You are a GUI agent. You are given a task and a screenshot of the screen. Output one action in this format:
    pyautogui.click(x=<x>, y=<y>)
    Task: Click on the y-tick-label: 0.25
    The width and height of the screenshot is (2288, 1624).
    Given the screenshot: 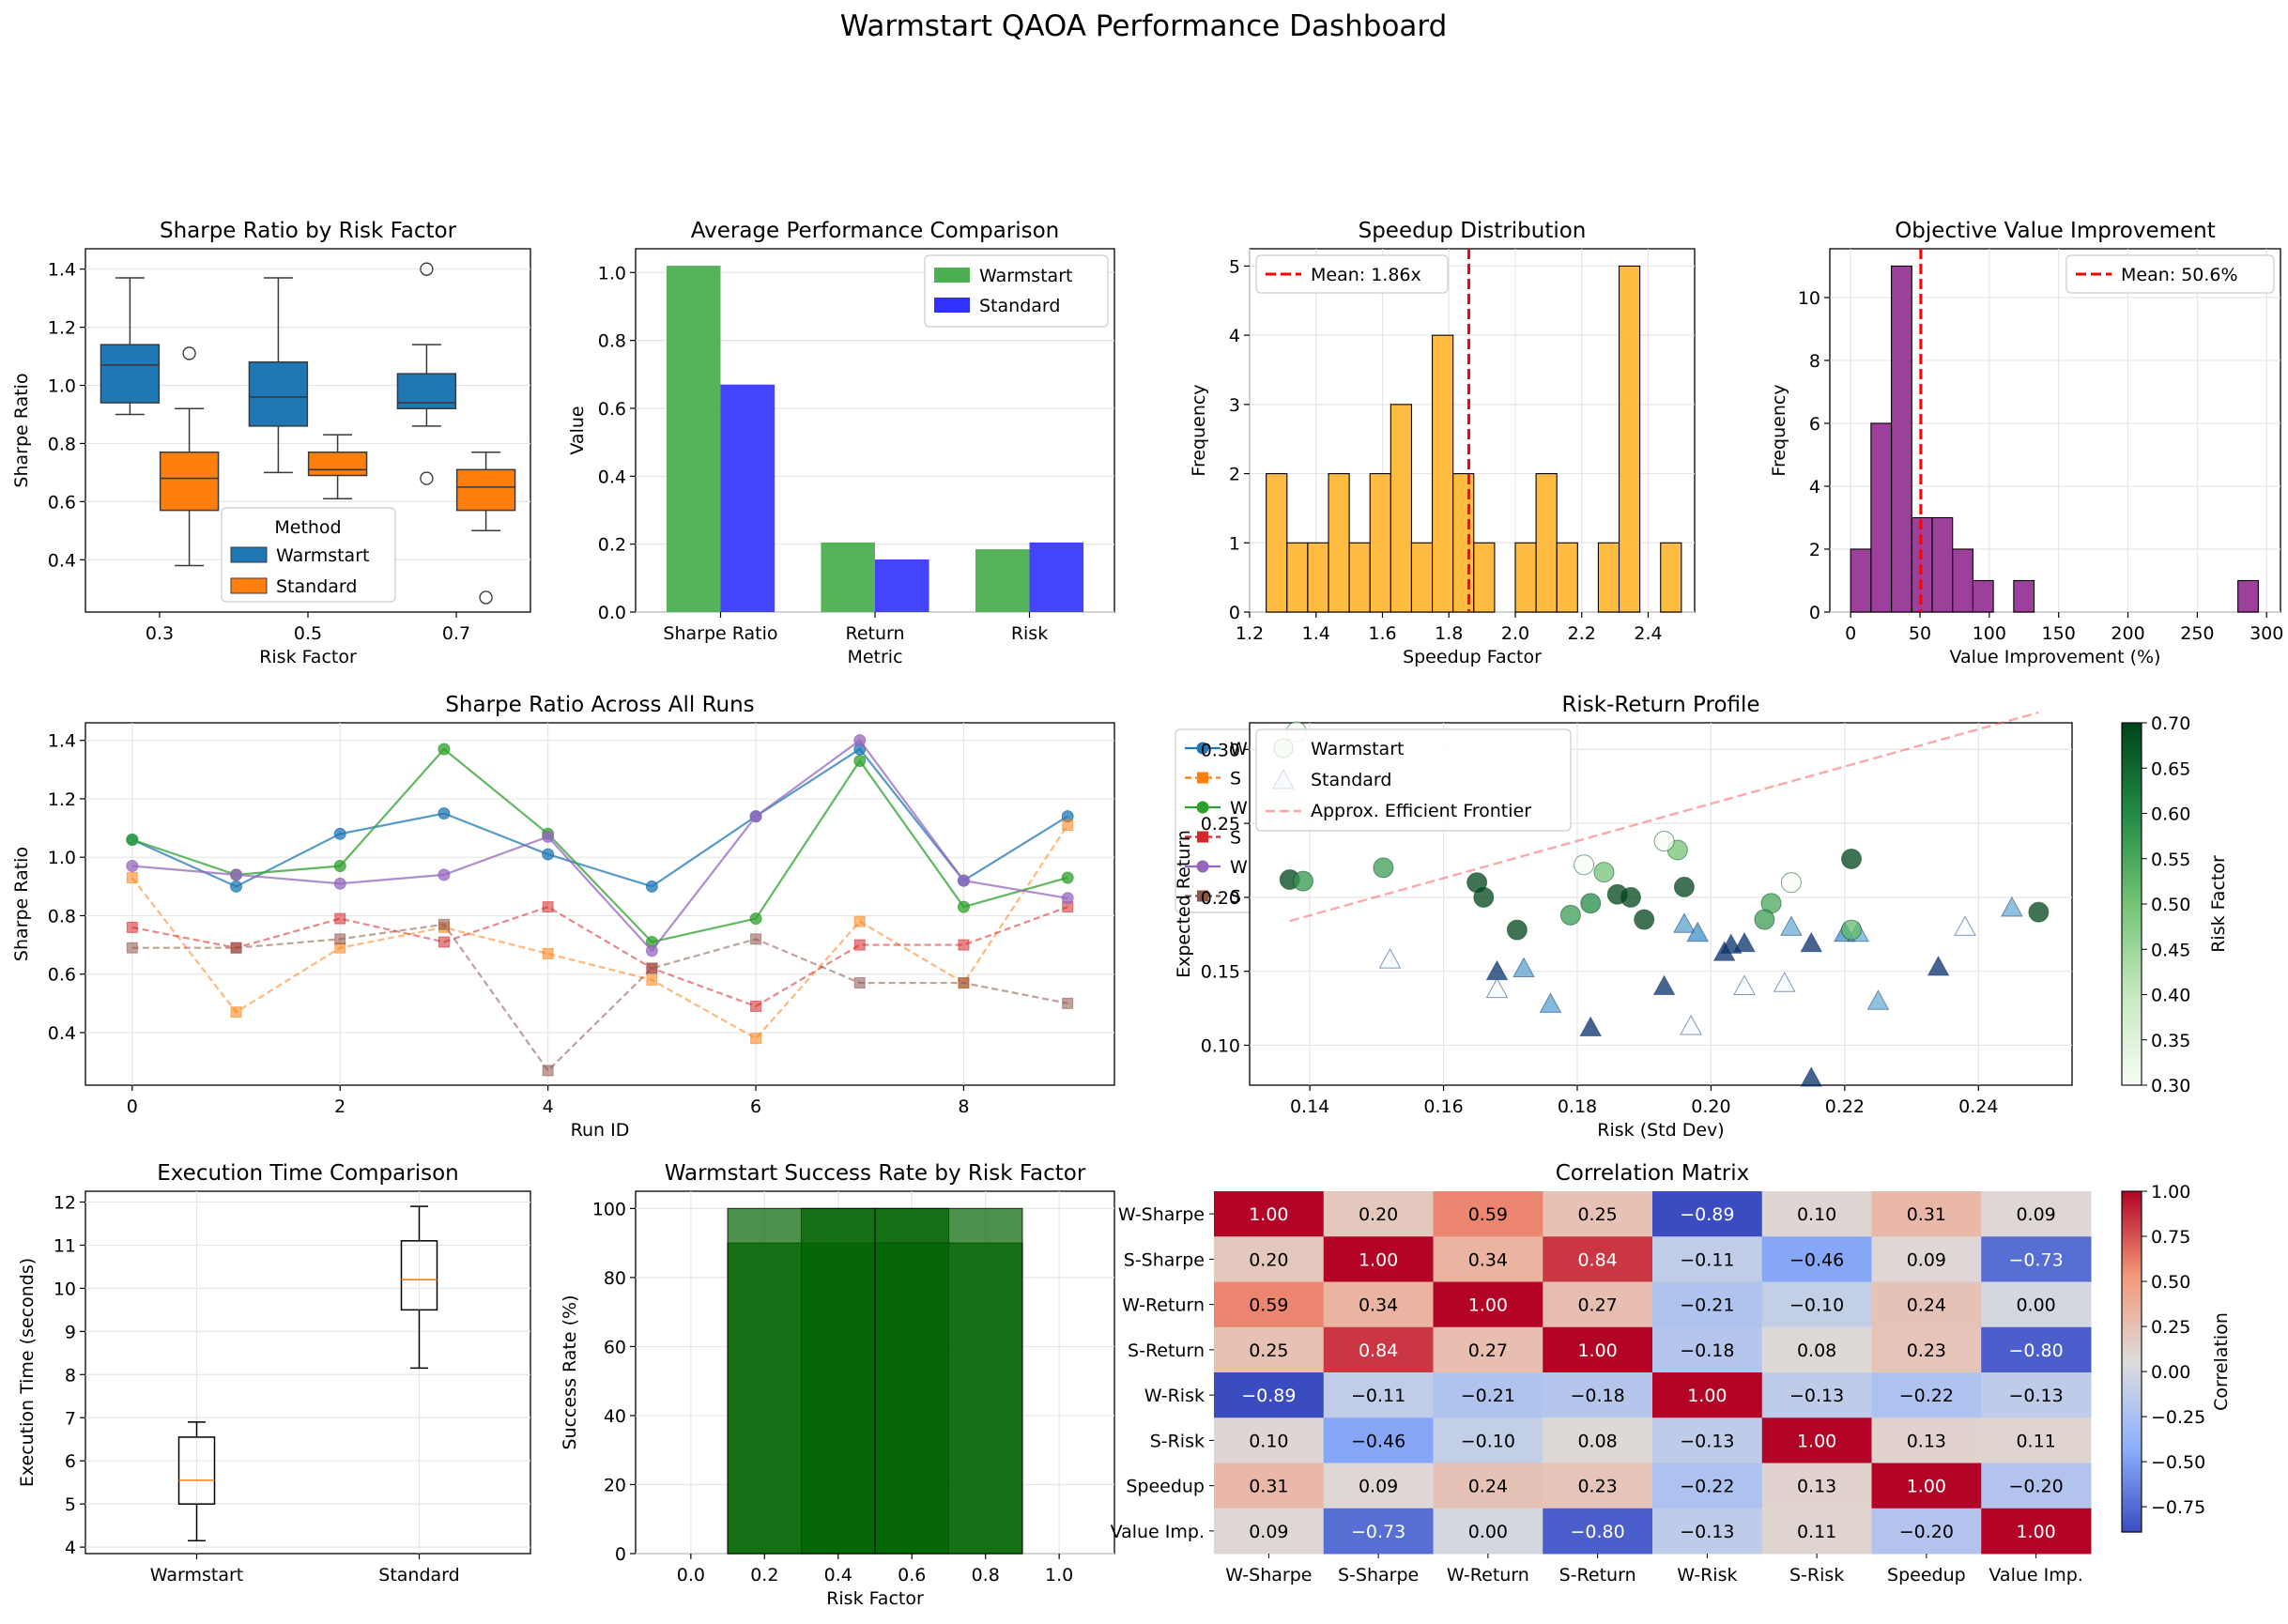 What is the action you would take?
    pyautogui.click(x=1221, y=825)
    